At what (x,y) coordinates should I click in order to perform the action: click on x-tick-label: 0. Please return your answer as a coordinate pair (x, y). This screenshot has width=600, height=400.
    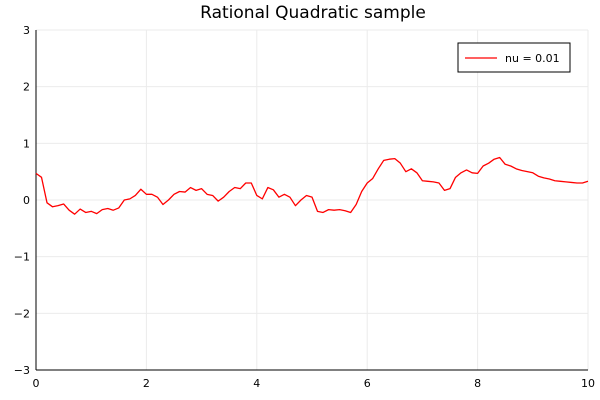
    Looking at the image, I should click on (36, 383).